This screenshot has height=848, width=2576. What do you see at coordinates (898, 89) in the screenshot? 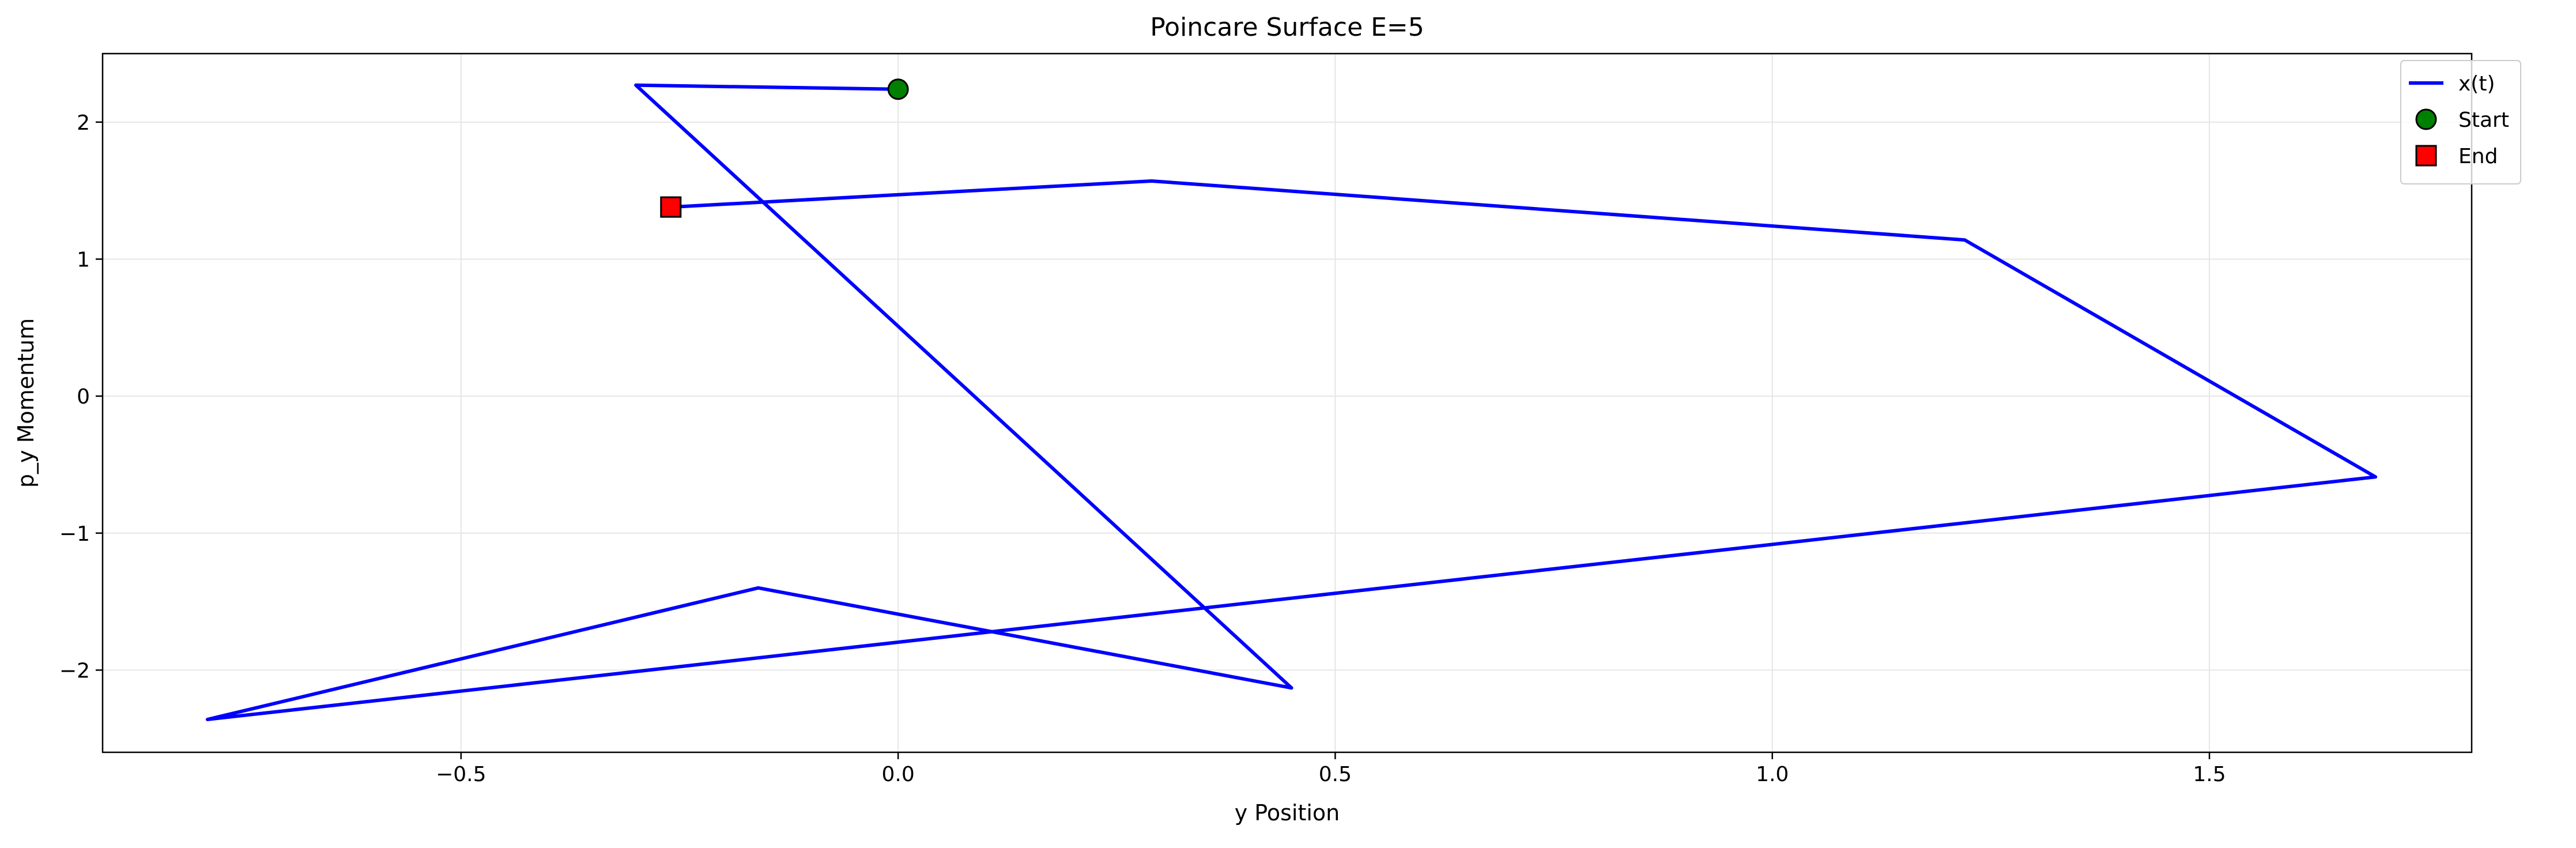
I see `start-marker` at bounding box center [898, 89].